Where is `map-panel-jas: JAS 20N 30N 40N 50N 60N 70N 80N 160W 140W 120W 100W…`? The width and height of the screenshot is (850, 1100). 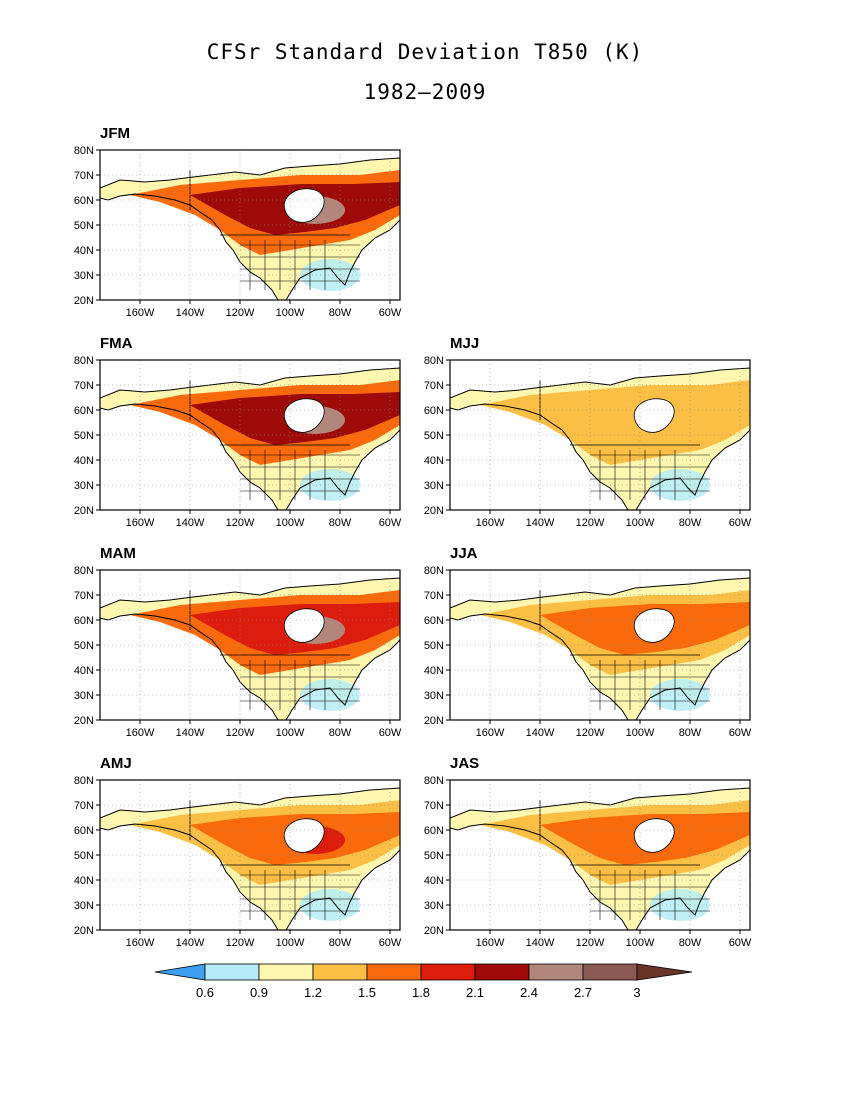 map-panel-jas: JAS 20N 30N 40N 50N 60N 70N 80N 160W 140W 120W 100W… is located at coordinates (590, 855).